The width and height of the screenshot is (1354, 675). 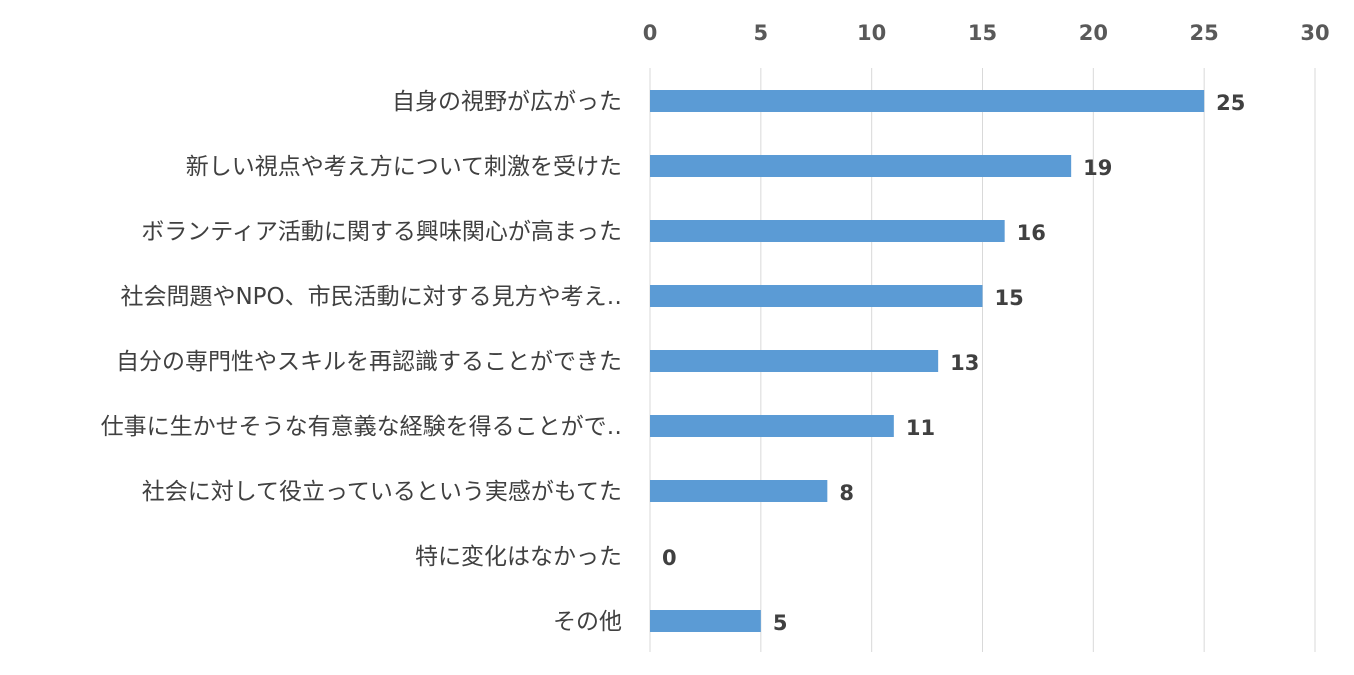 What do you see at coordinates (761, 33) in the screenshot?
I see `x-tick-label: 5` at bounding box center [761, 33].